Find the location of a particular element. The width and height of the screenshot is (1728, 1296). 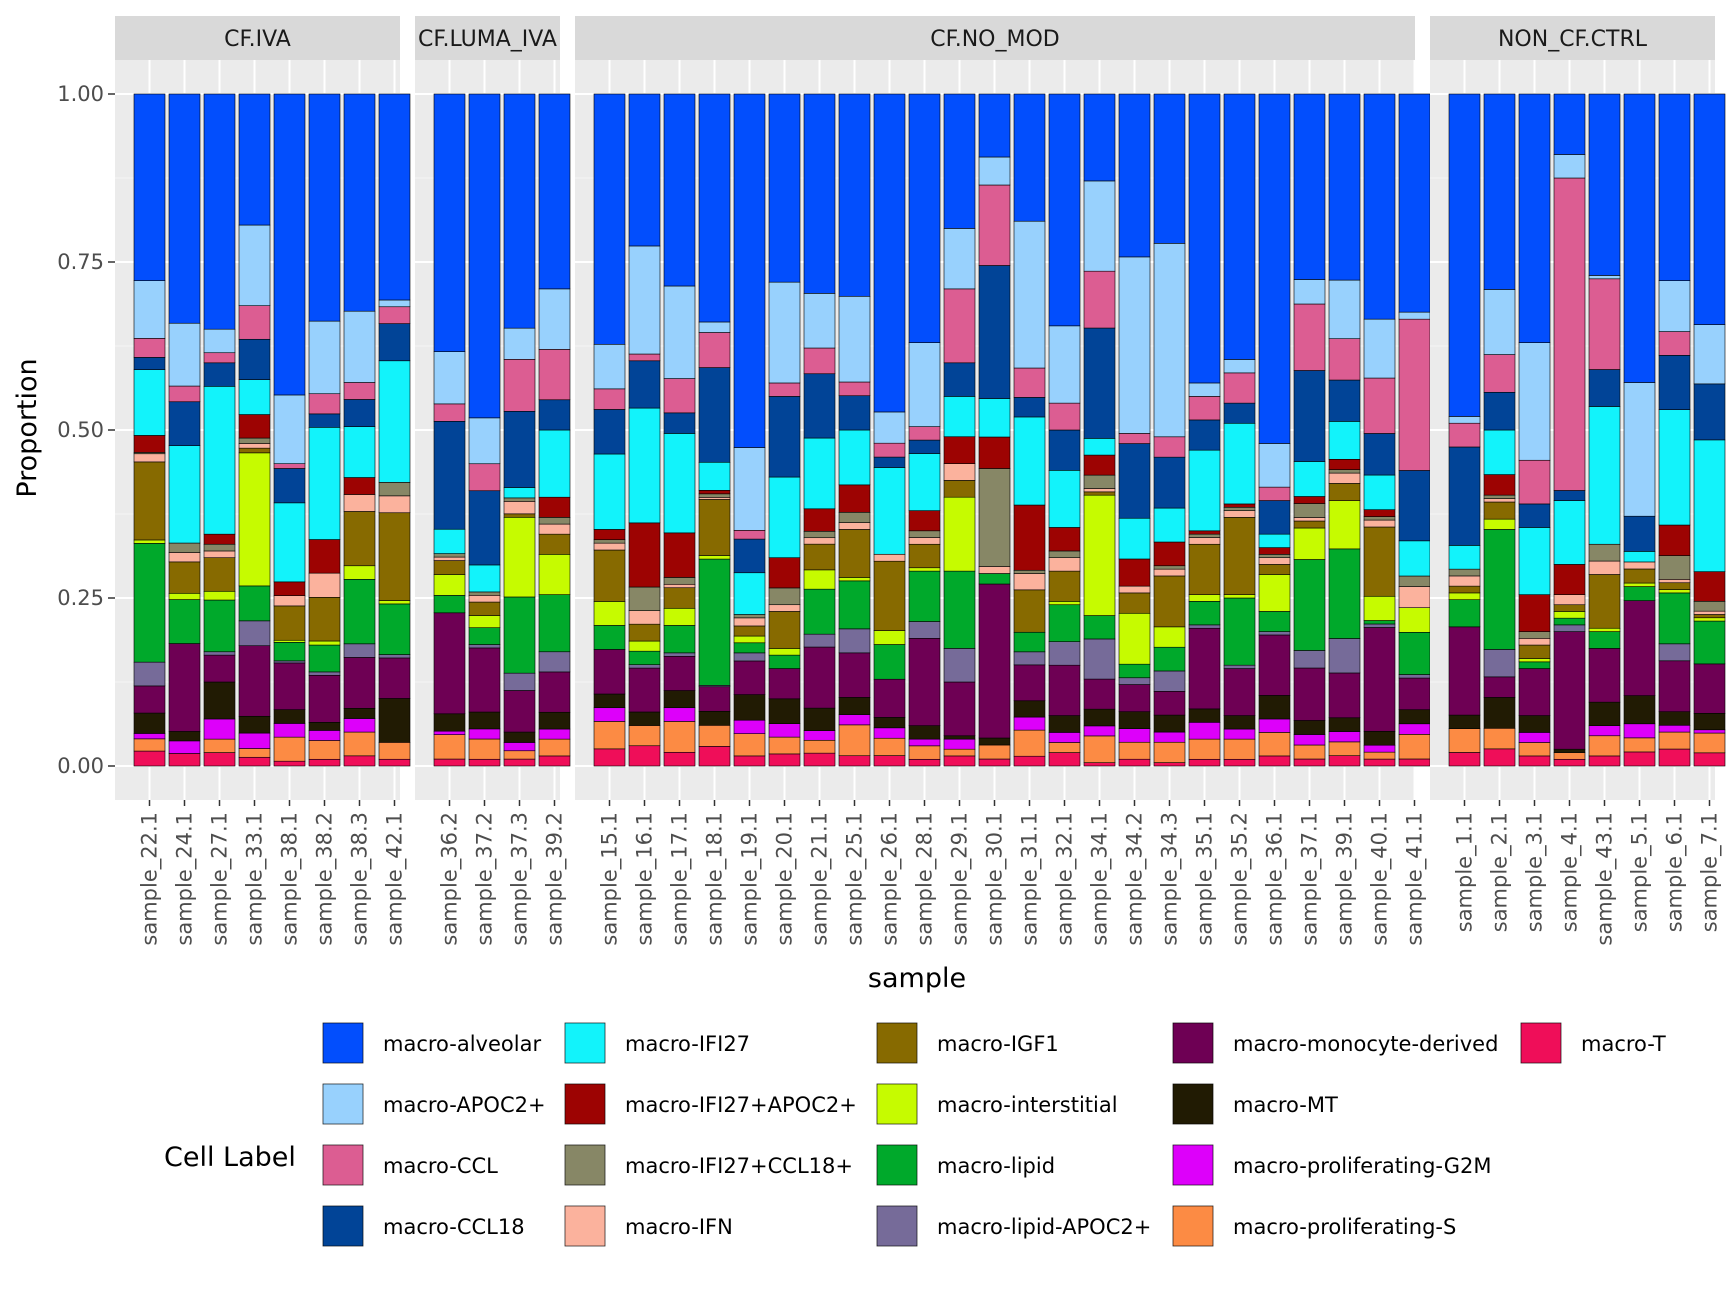

x-tick-label: sample_42.1 is located at coordinates (395, 879).